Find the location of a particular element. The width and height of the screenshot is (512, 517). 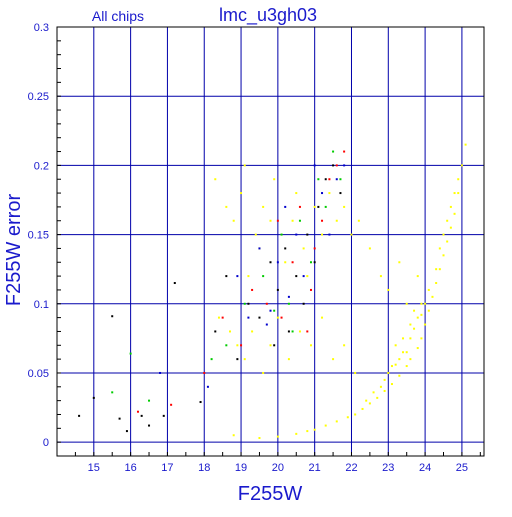

x-tick-label: 18 is located at coordinates (204, 468).